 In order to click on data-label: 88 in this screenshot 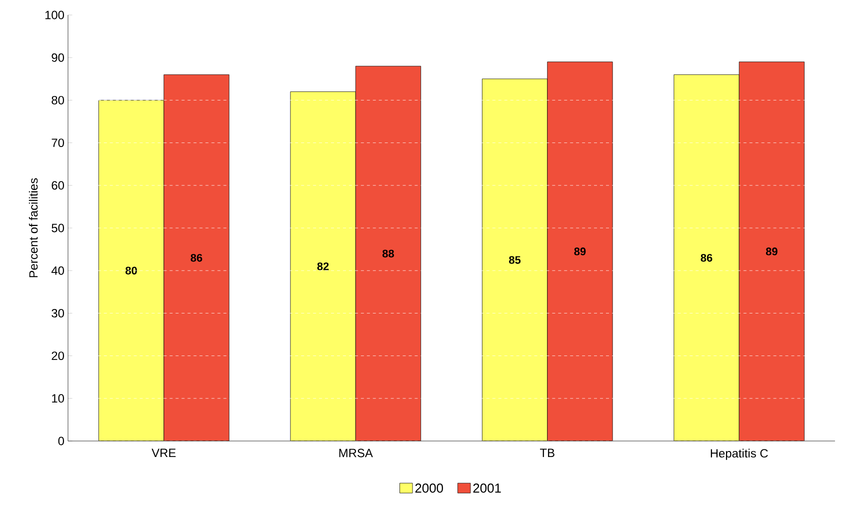, I will do `click(388, 254)`.